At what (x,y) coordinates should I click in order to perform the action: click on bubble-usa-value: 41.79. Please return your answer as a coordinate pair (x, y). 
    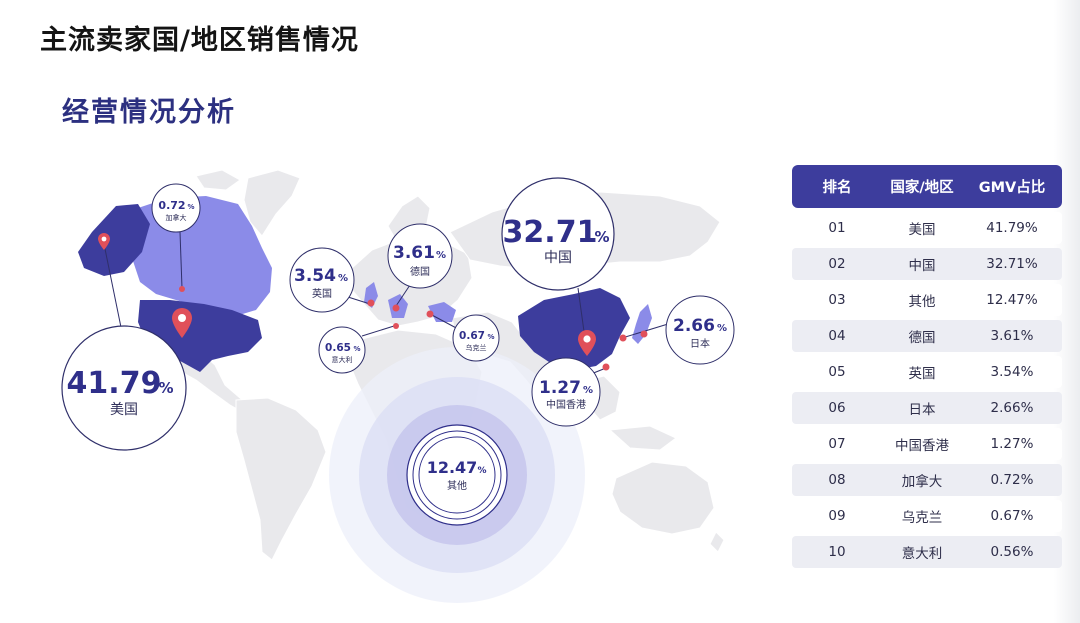
    Looking at the image, I should click on (114, 383).